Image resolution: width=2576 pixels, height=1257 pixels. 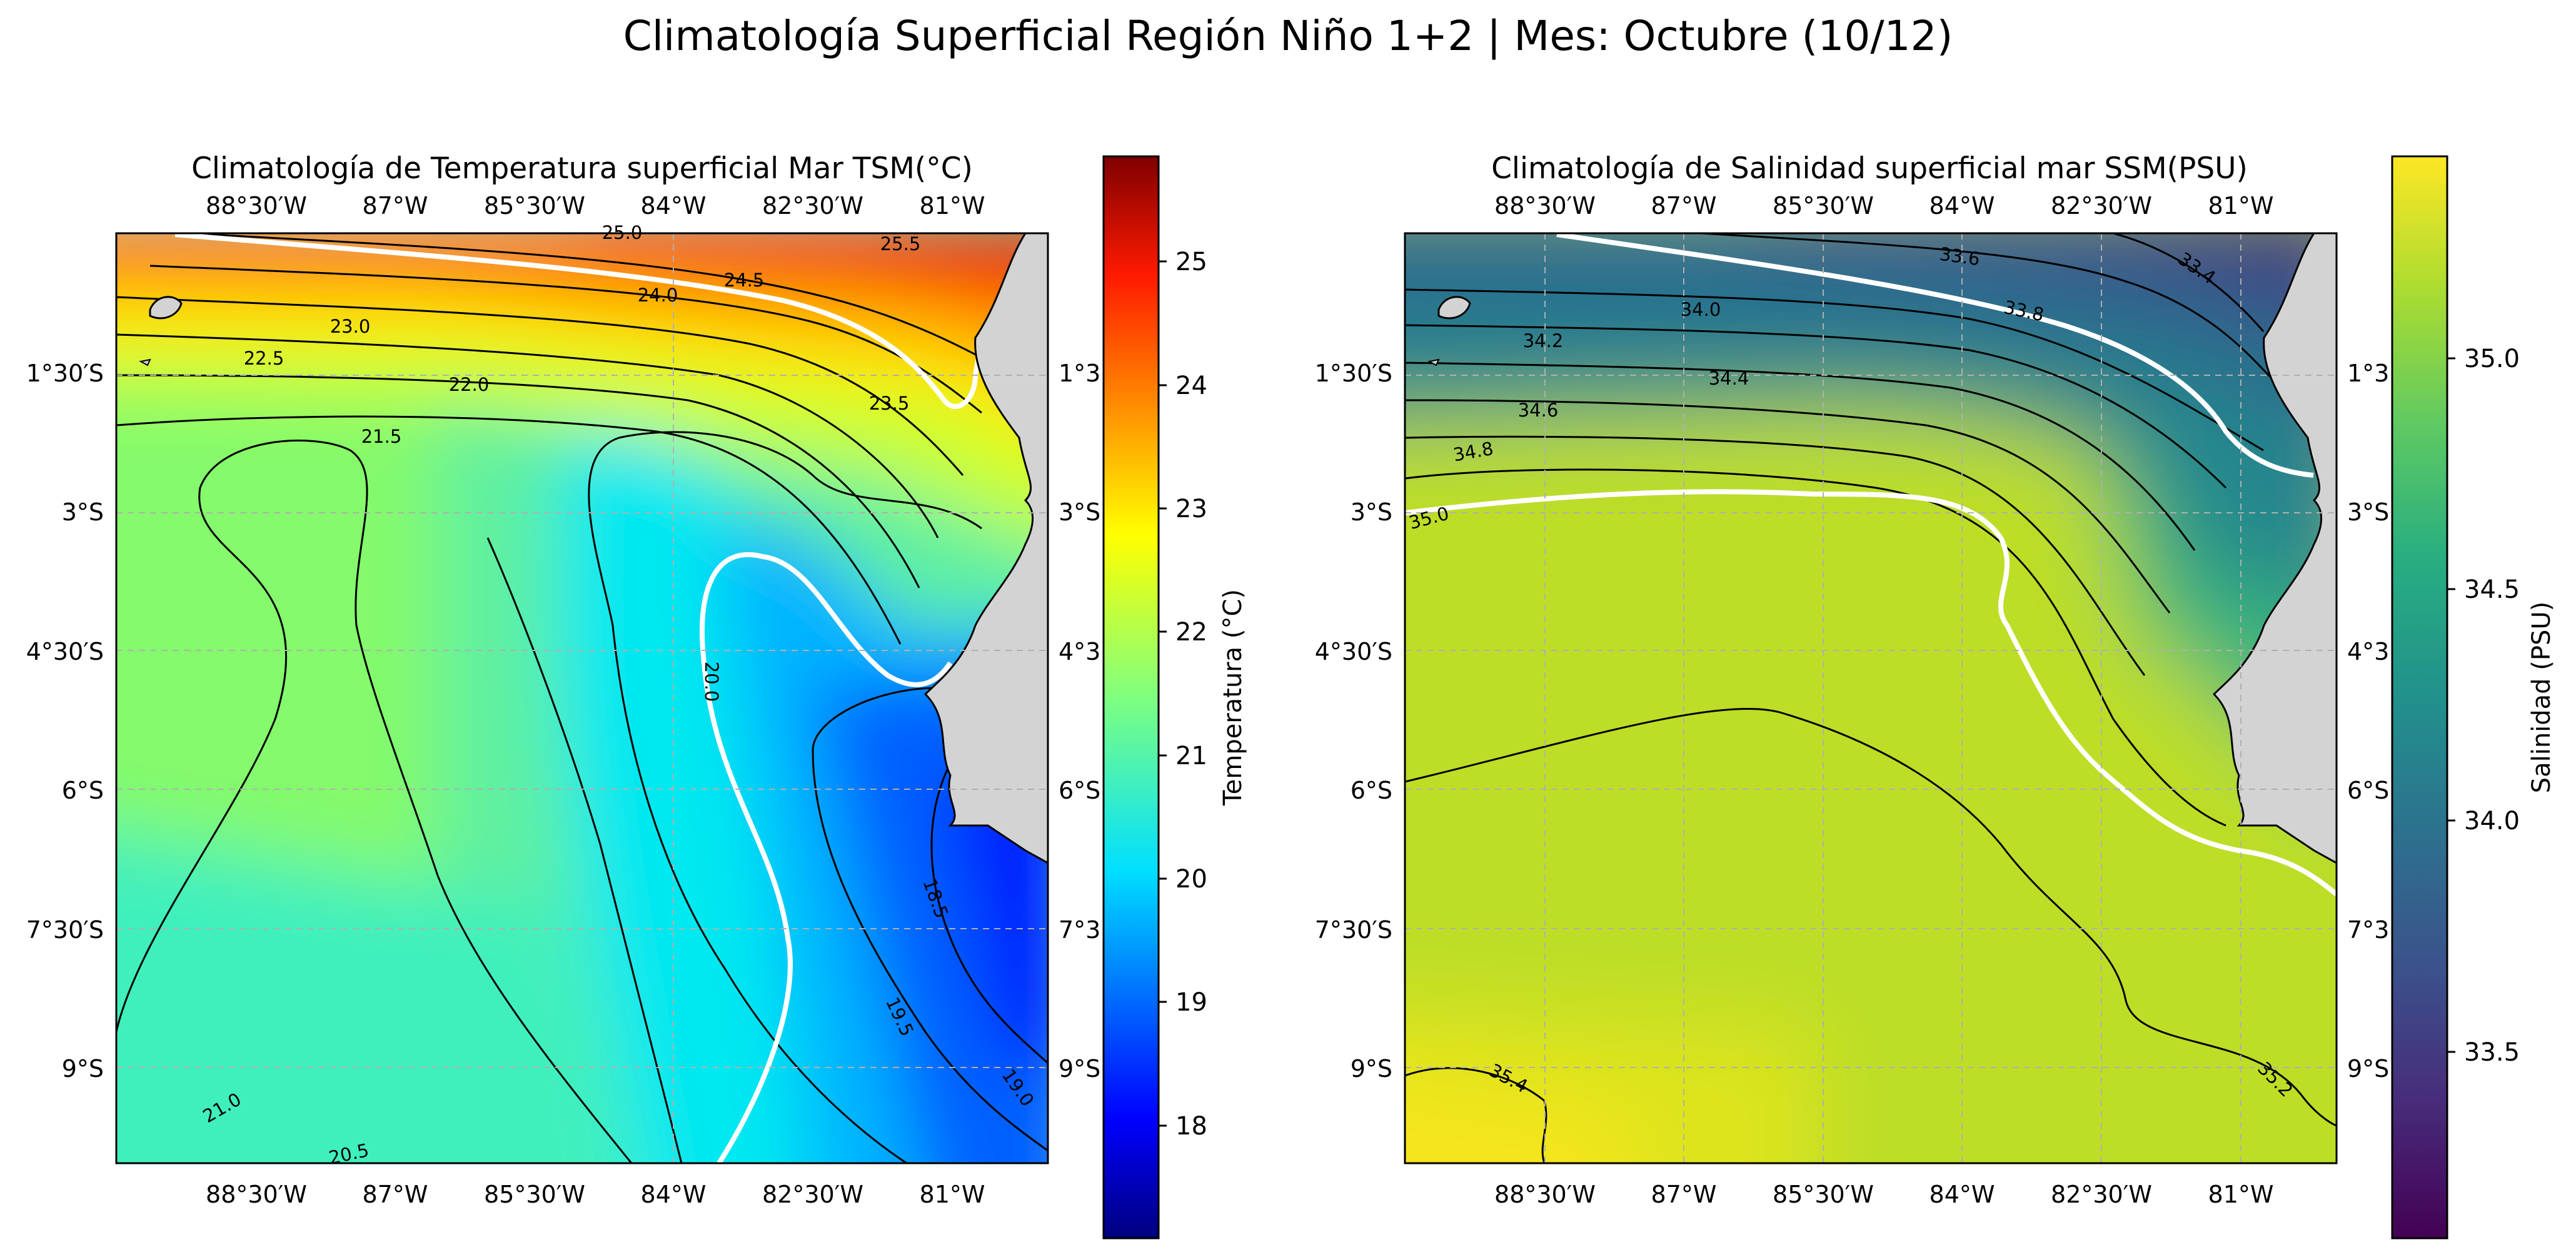 I want to click on colorbar-tick-label: 34.0, so click(x=2492, y=821).